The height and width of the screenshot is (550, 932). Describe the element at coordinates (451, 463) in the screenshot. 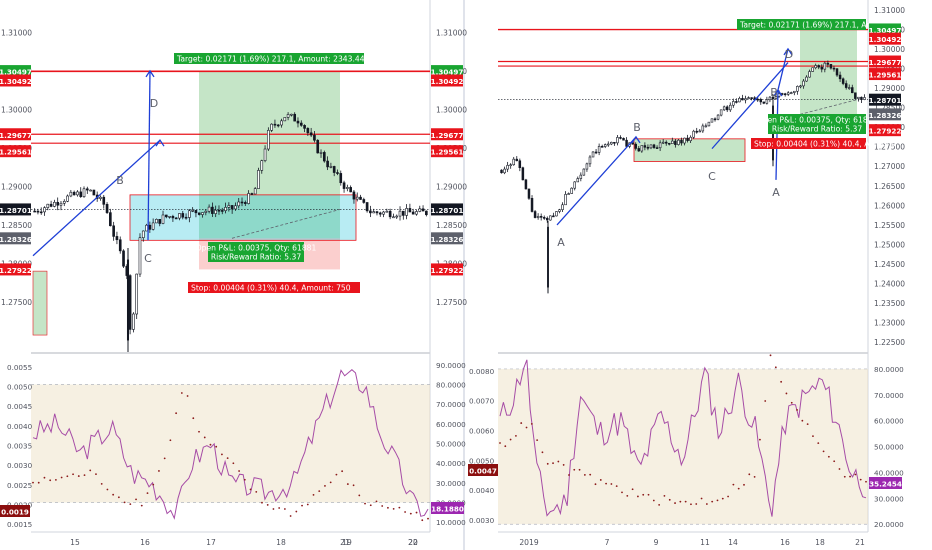

I see `indicator-tick-right: 40.0000` at that location.